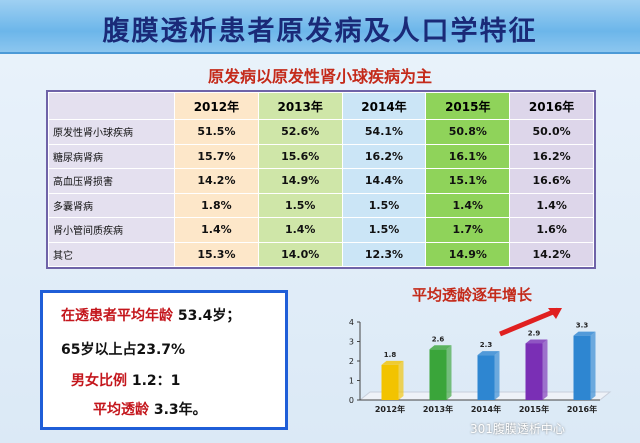 The width and height of the screenshot is (640, 443). Describe the element at coordinates (582, 326) in the screenshot. I see `data-label: 3.3` at that location.